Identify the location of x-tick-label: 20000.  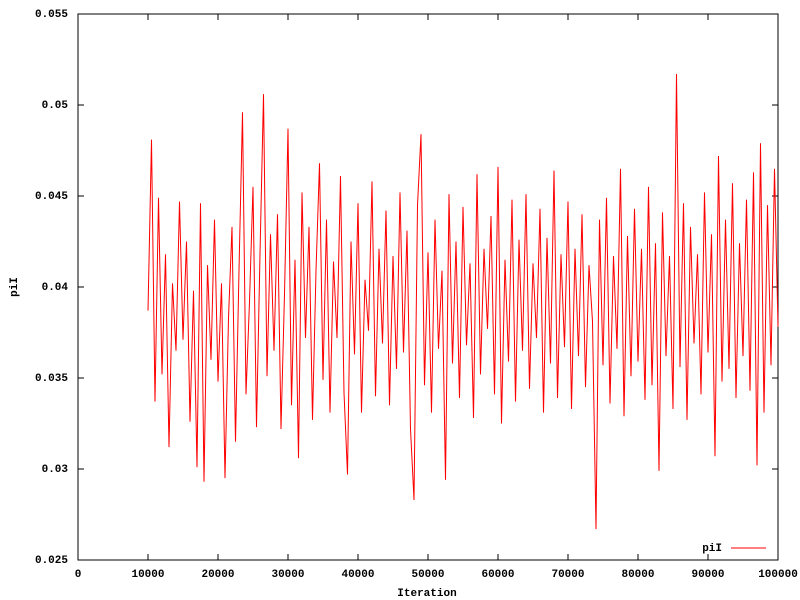
(217, 575).